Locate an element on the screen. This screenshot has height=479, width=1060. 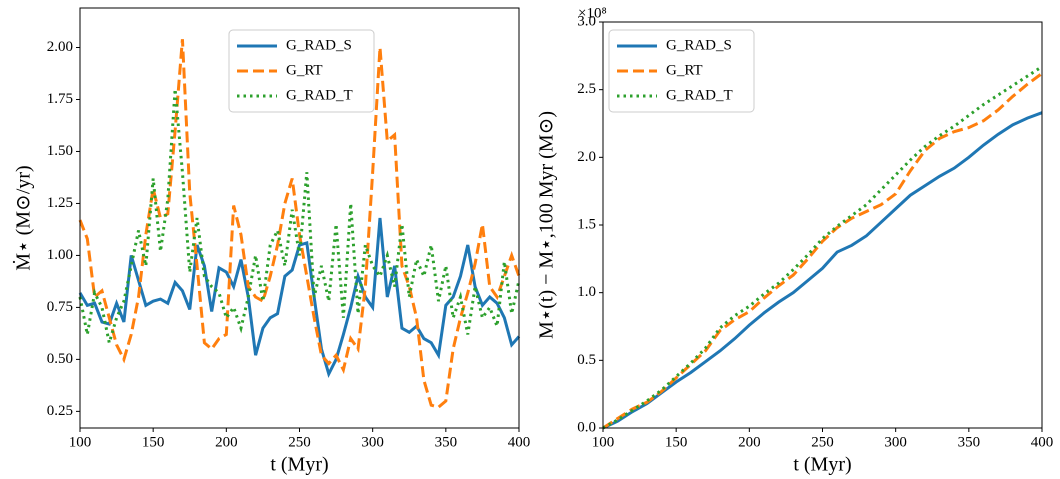
y-multiplier: ×10⁸ is located at coordinates (592, 13).